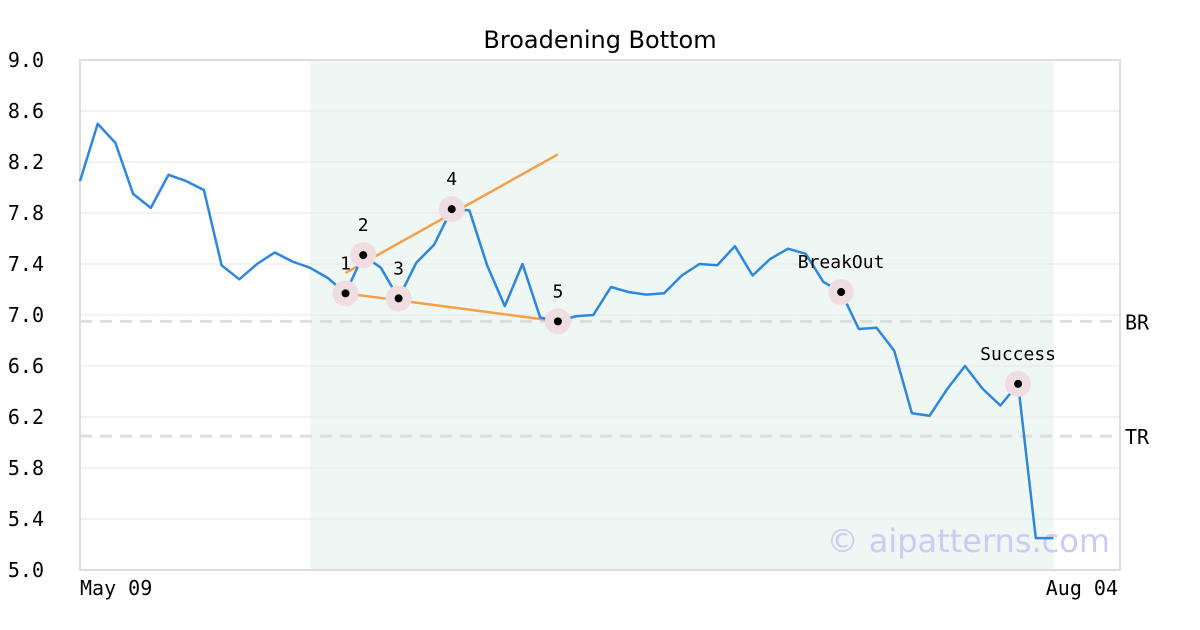  What do you see at coordinates (26, 162) in the screenshot?
I see `y-tick-label: 8.2` at bounding box center [26, 162].